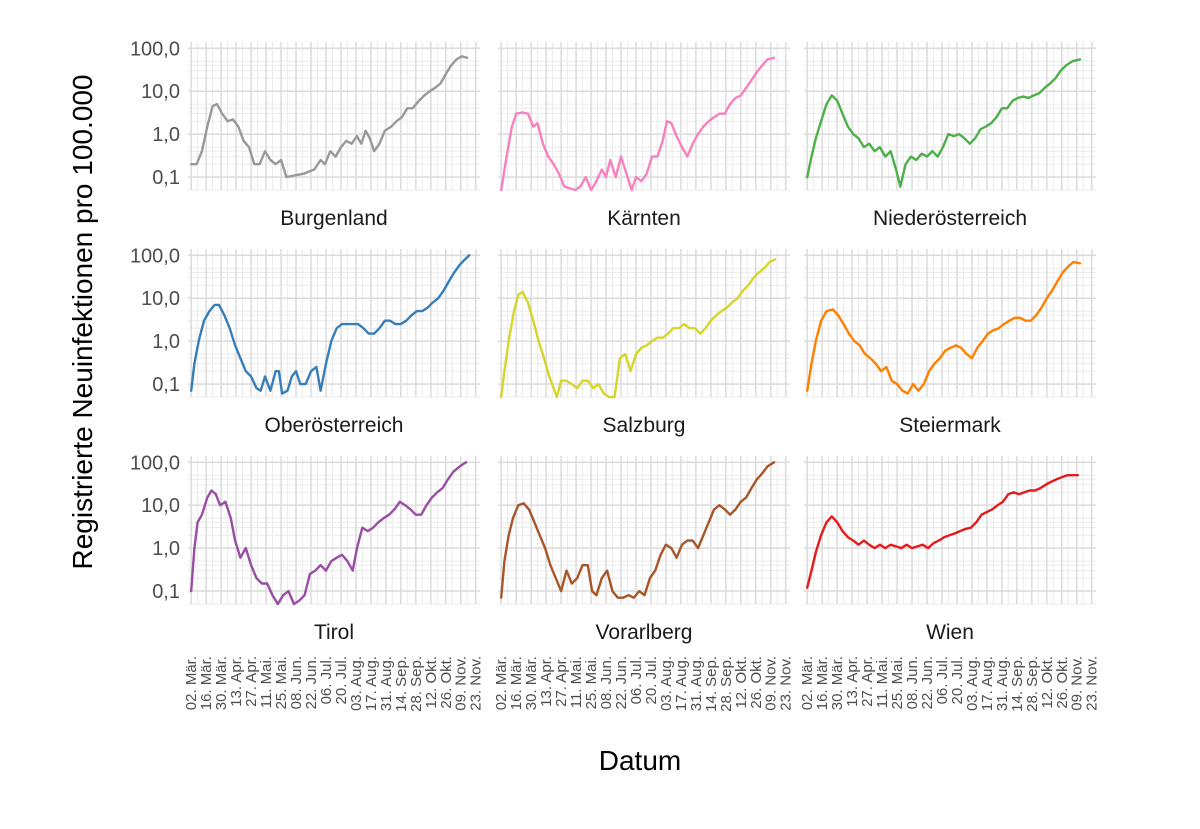 The width and height of the screenshot is (1200, 829). I want to click on facet-label: Burgenland, so click(333, 218).